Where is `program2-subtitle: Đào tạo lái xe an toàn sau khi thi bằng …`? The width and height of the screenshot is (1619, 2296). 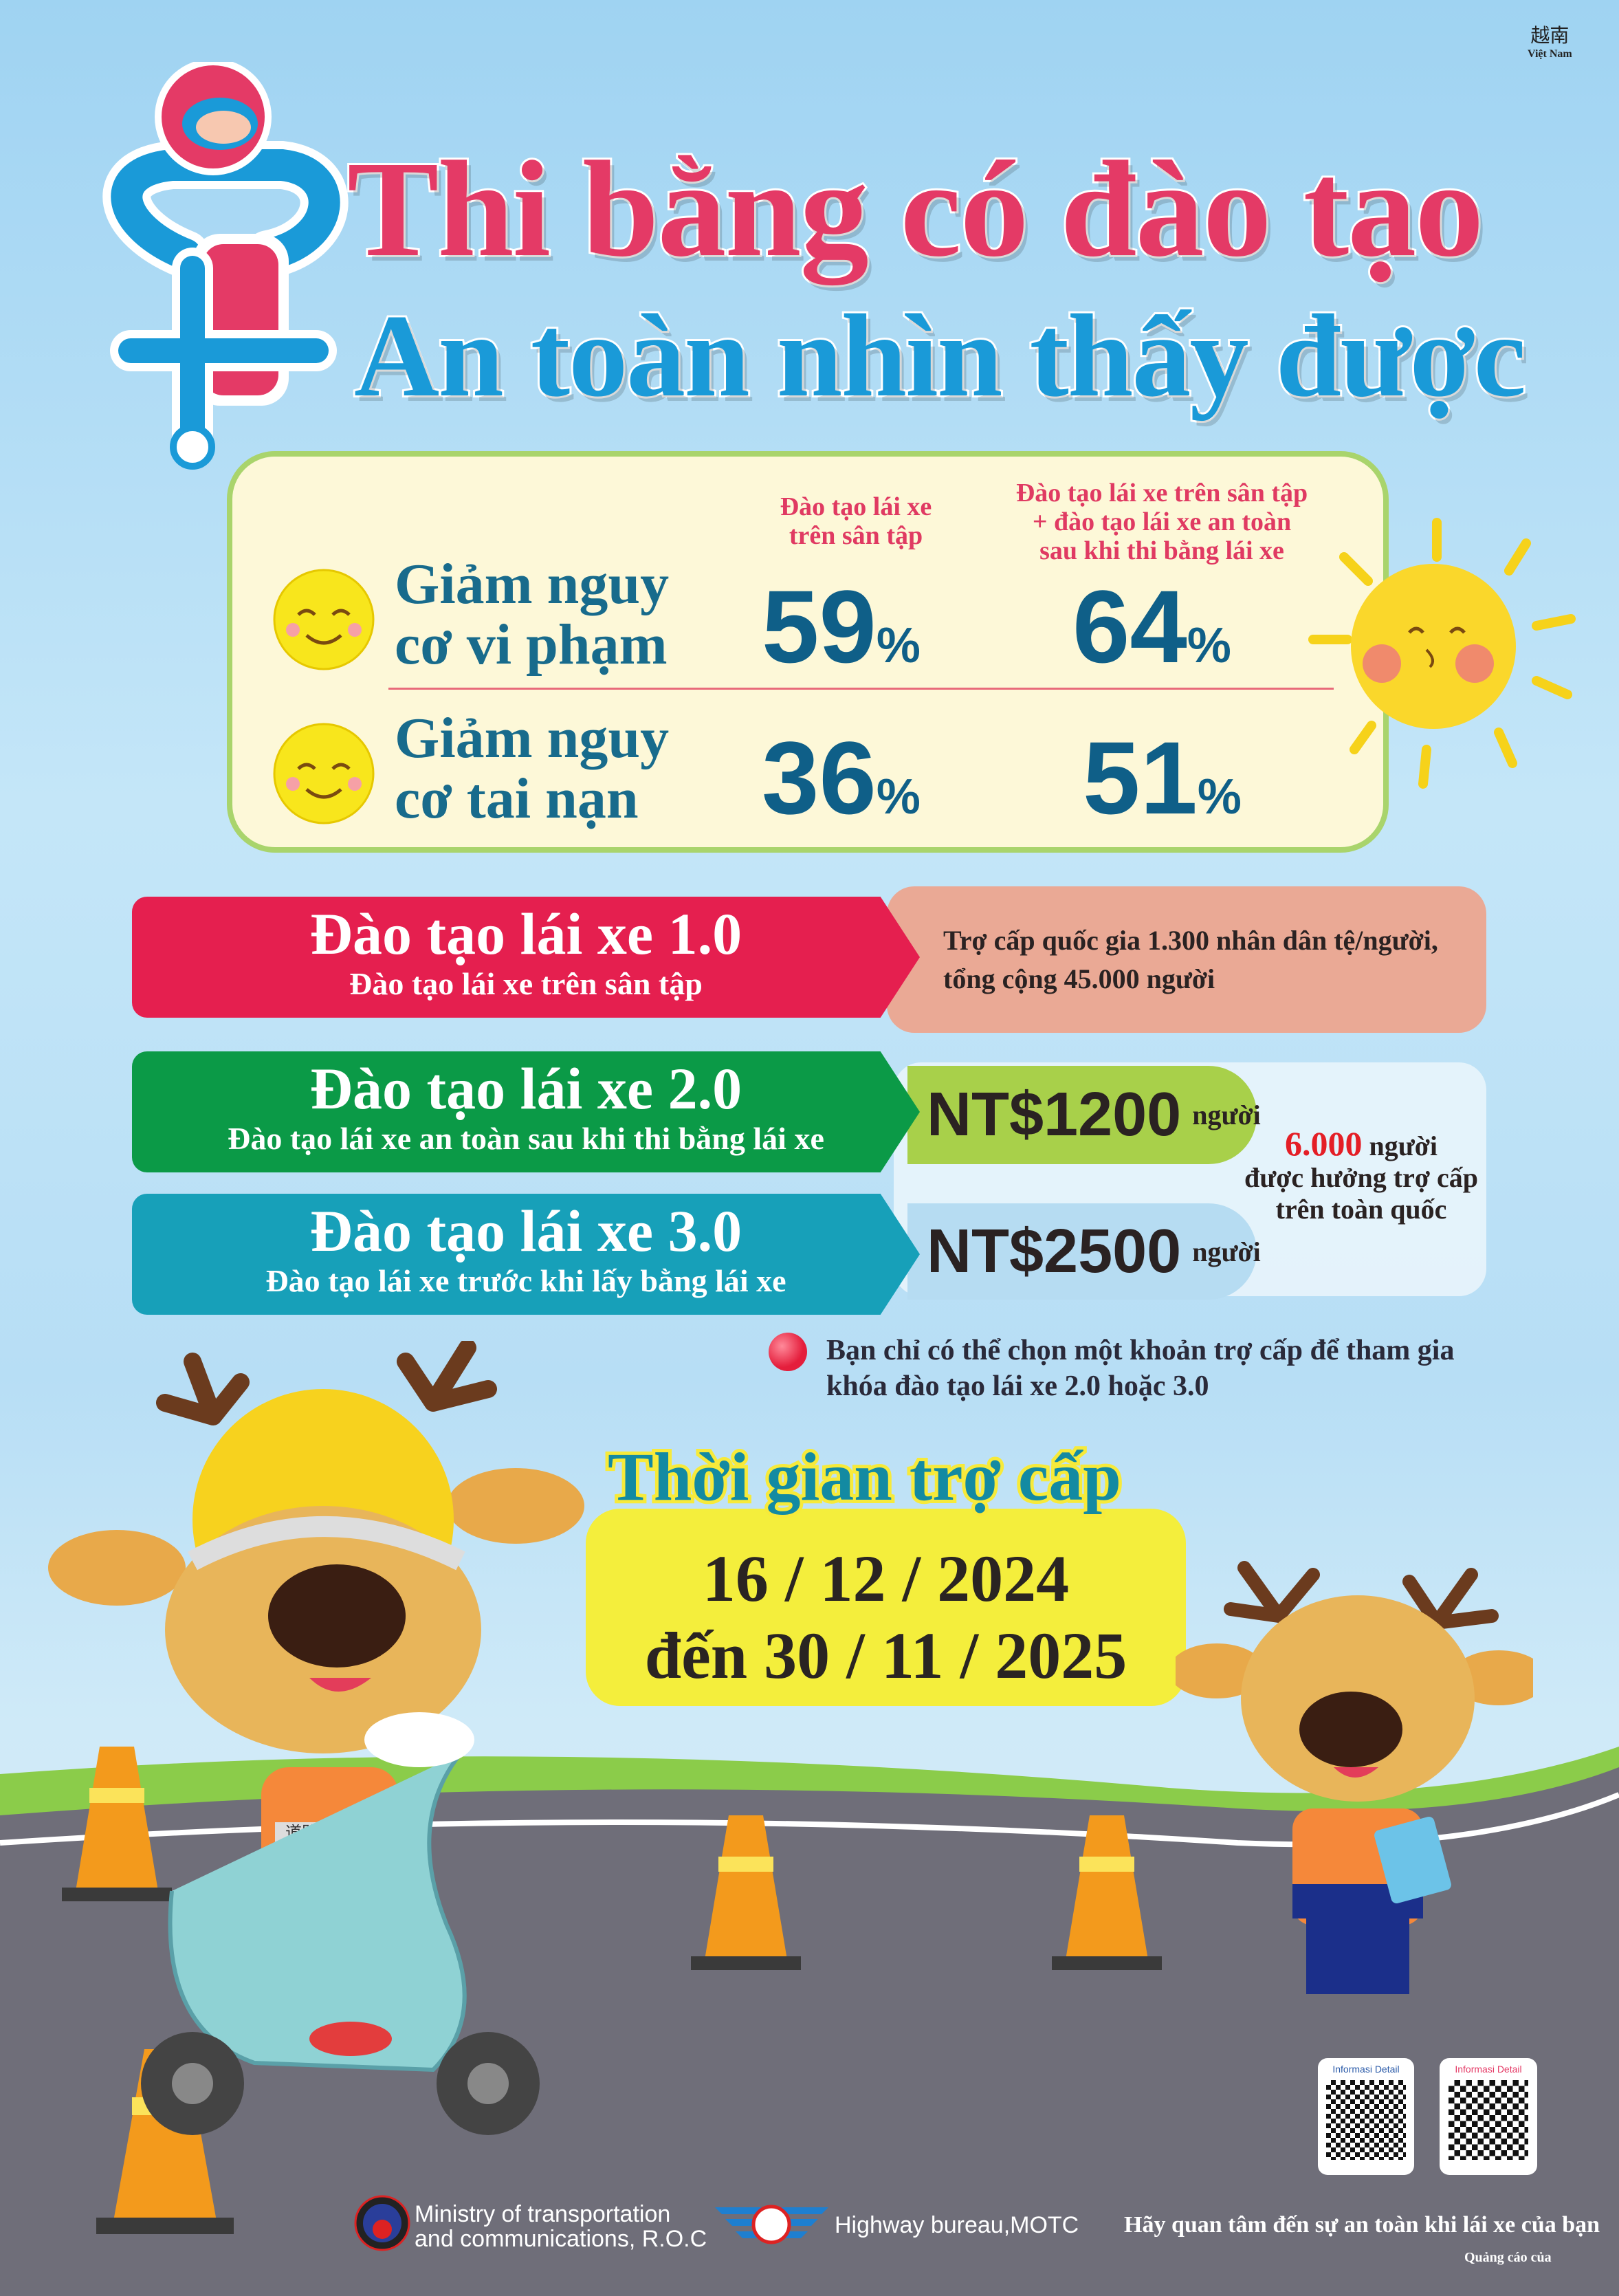
program2-subtitle: Đào tạo lái xe an toàn sau khi thi bằng … is located at coordinates (526, 1138).